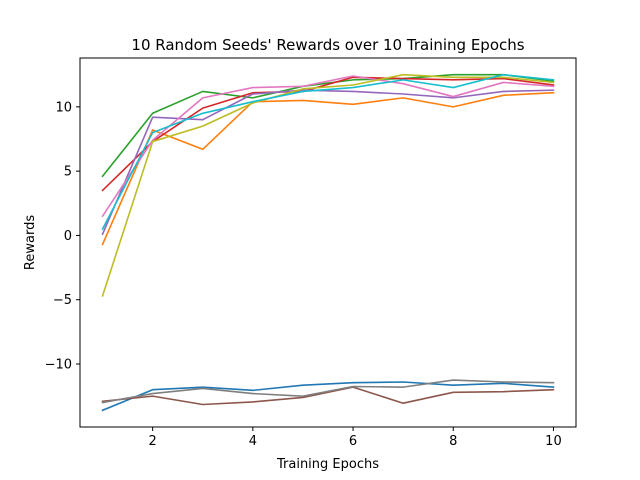 The height and width of the screenshot is (480, 640). What do you see at coordinates (30, 242) in the screenshot?
I see `y-axis-title: Rewards` at bounding box center [30, 242].